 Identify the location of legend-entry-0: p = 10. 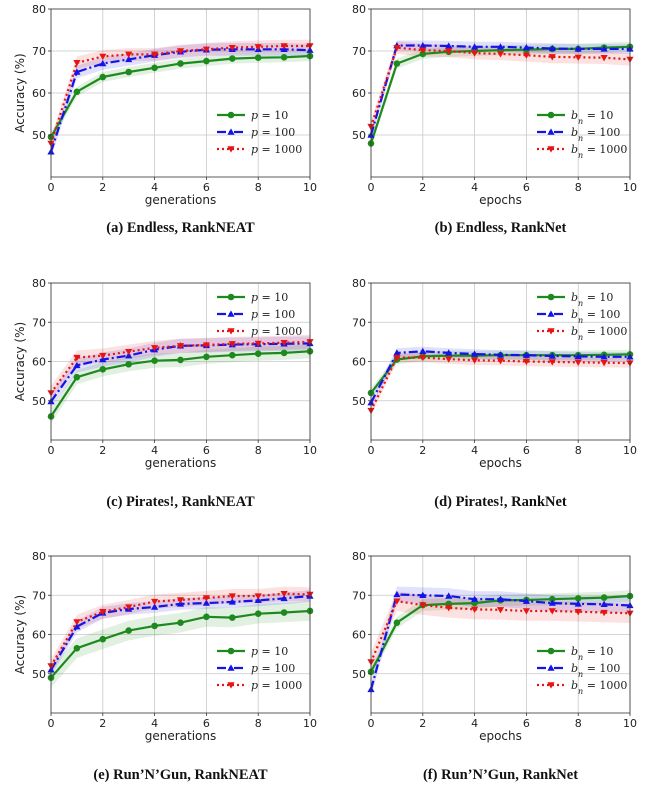
(269, 115).